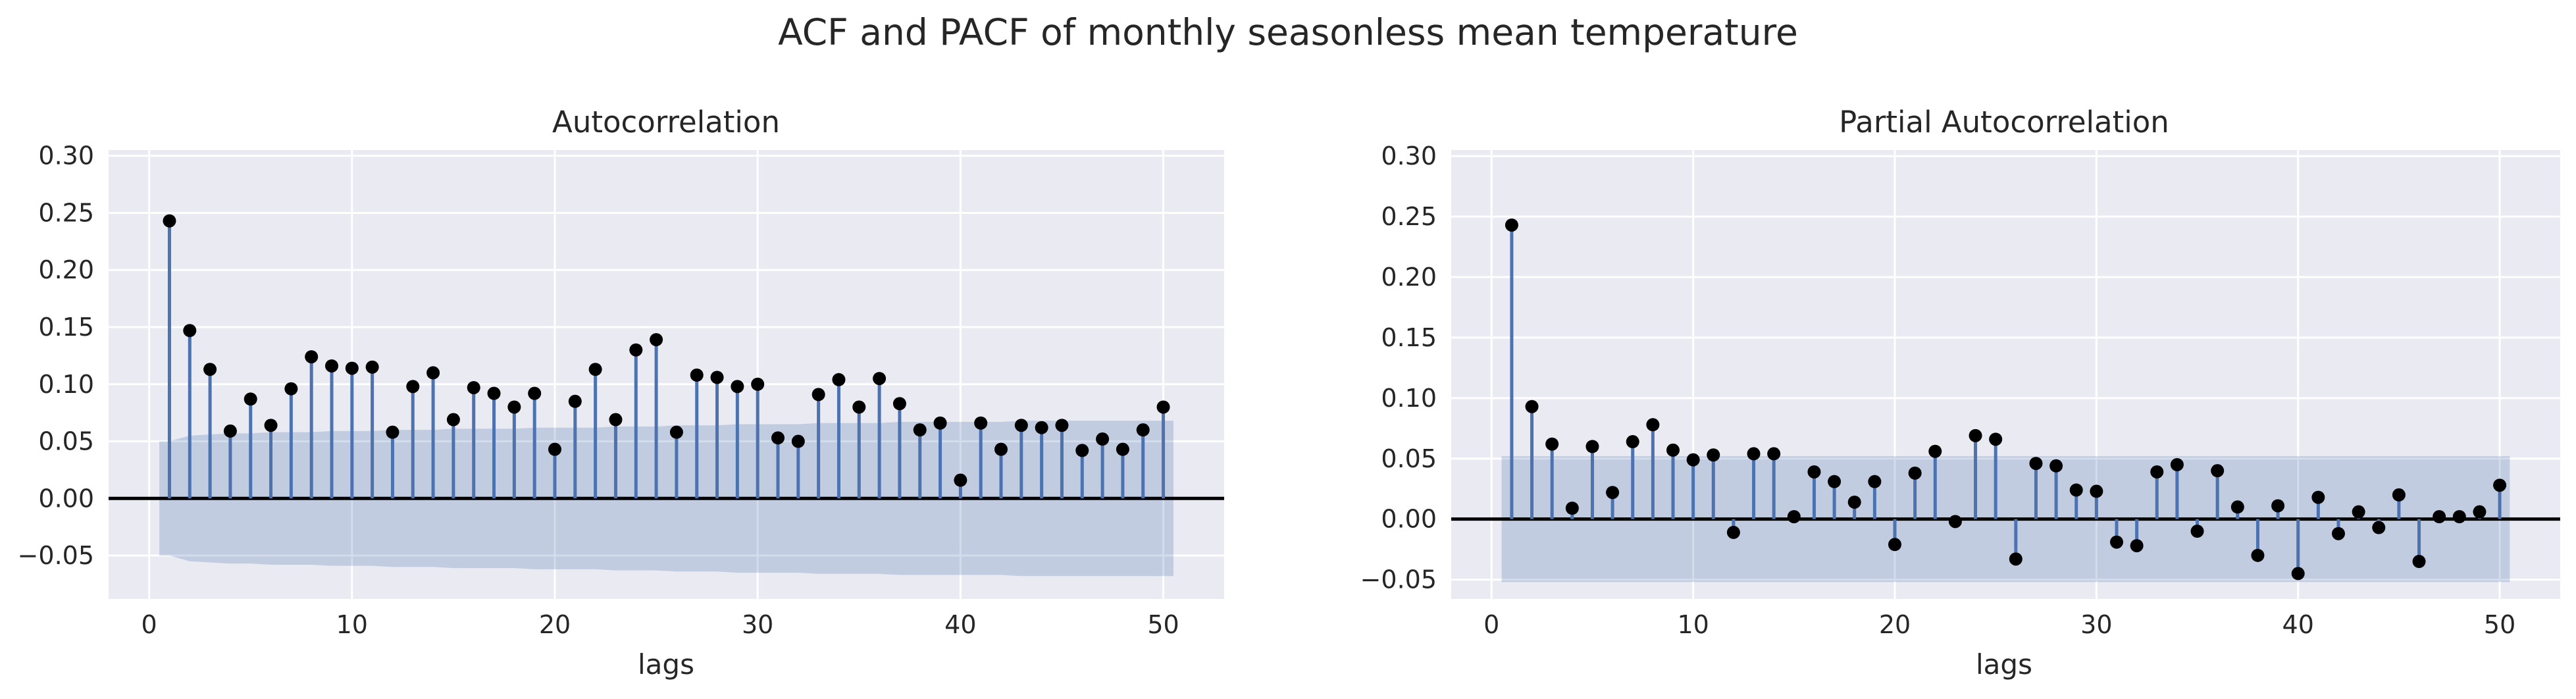  What do you see at coordinates (1409, 458) in the screenshot?
I see `pacf-ytick-label: 0.05` at bounding box center [1409, 458].